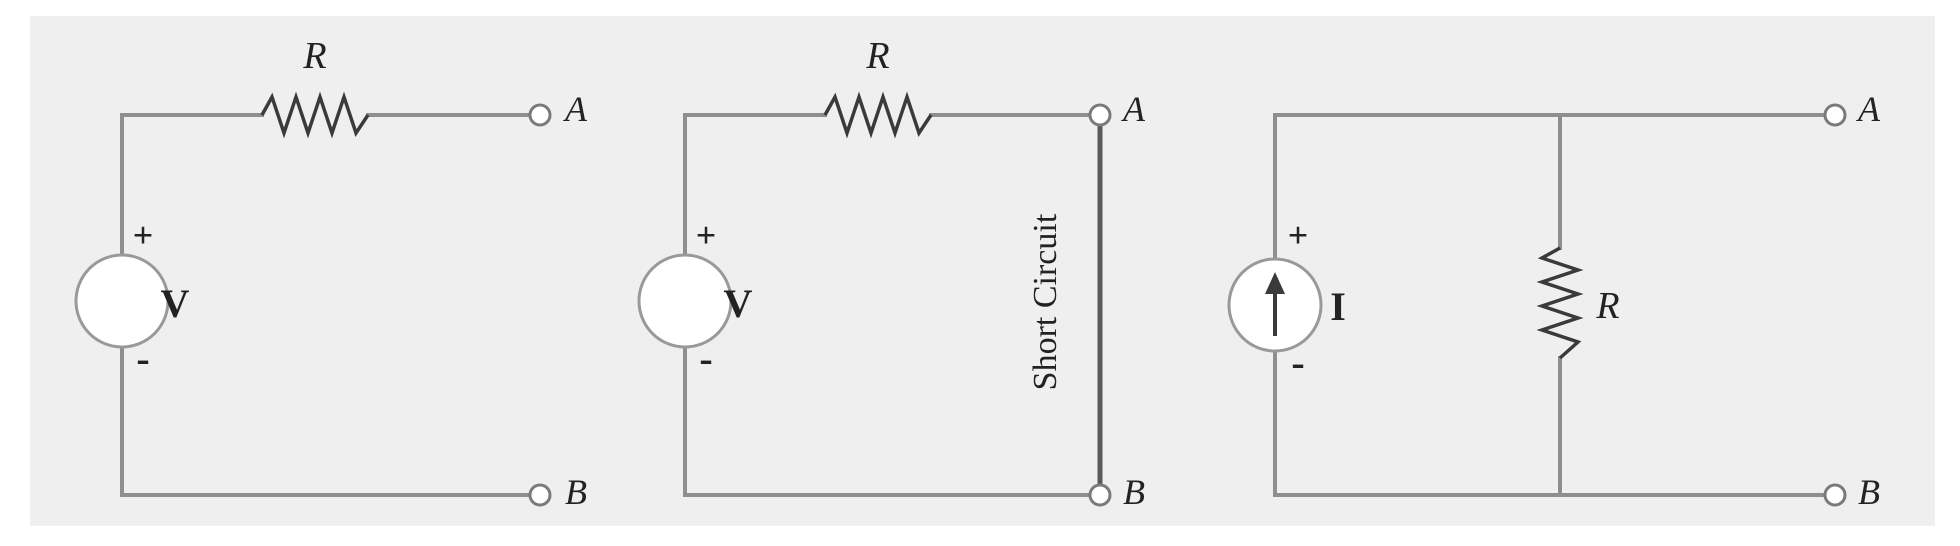 The width and height of the screenshot is (1960, 546). What do you see at coordinates (1550, 202) in the screenshot?
I see `wire-top` at bounding box center [1550, 202].